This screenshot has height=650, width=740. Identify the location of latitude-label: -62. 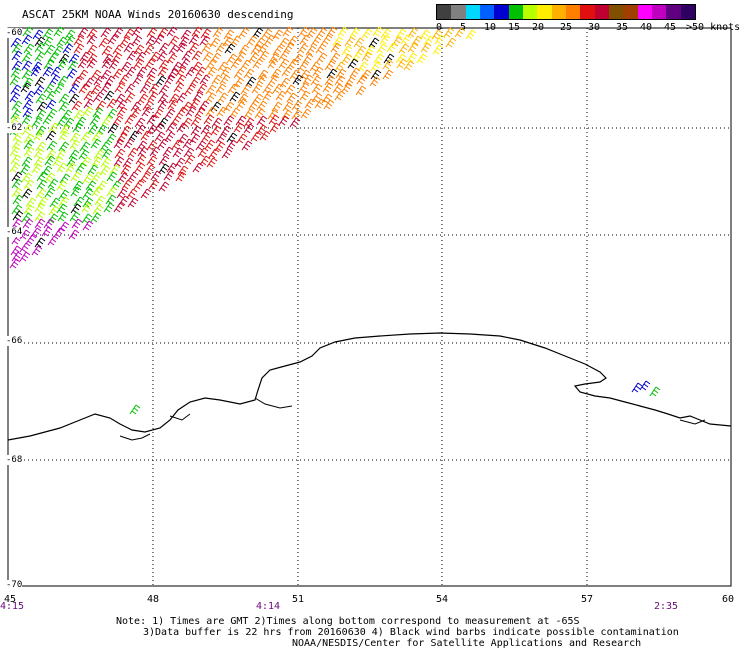
(14, 128).